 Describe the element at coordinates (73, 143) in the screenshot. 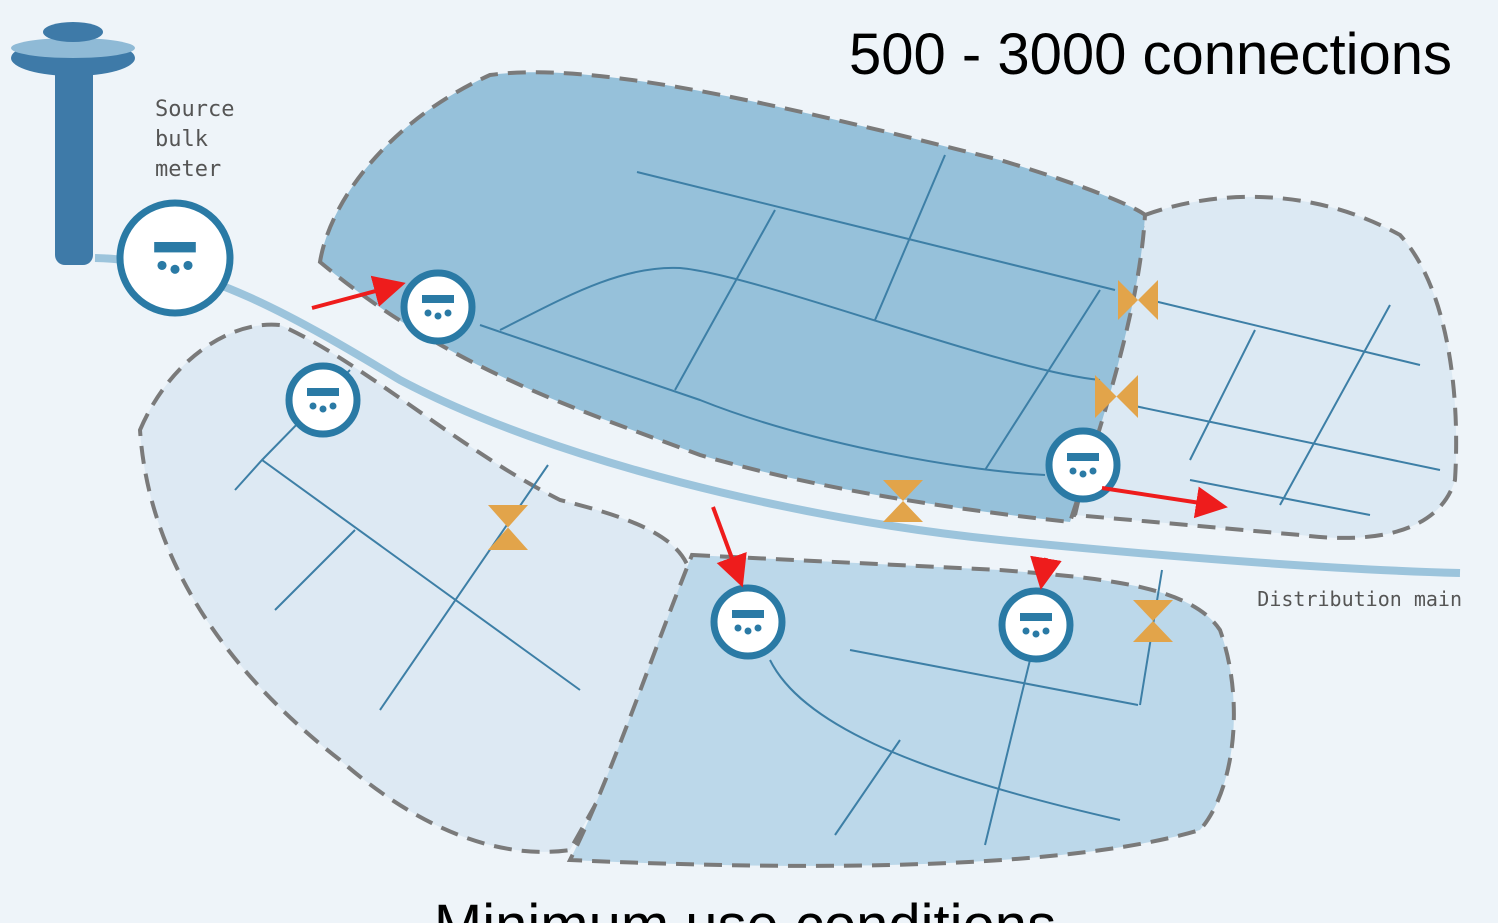

I see `water-tower` at that location.